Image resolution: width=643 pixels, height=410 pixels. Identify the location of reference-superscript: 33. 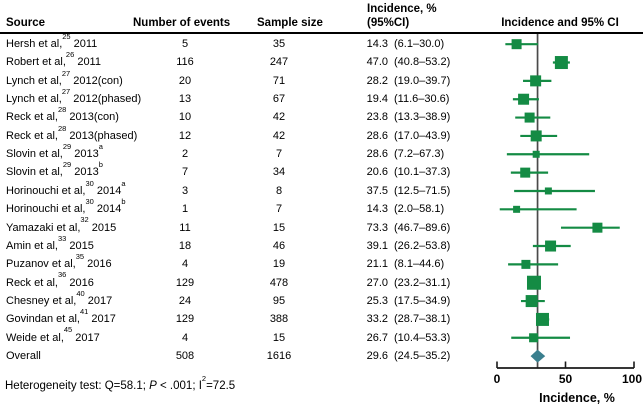
(62, 238).